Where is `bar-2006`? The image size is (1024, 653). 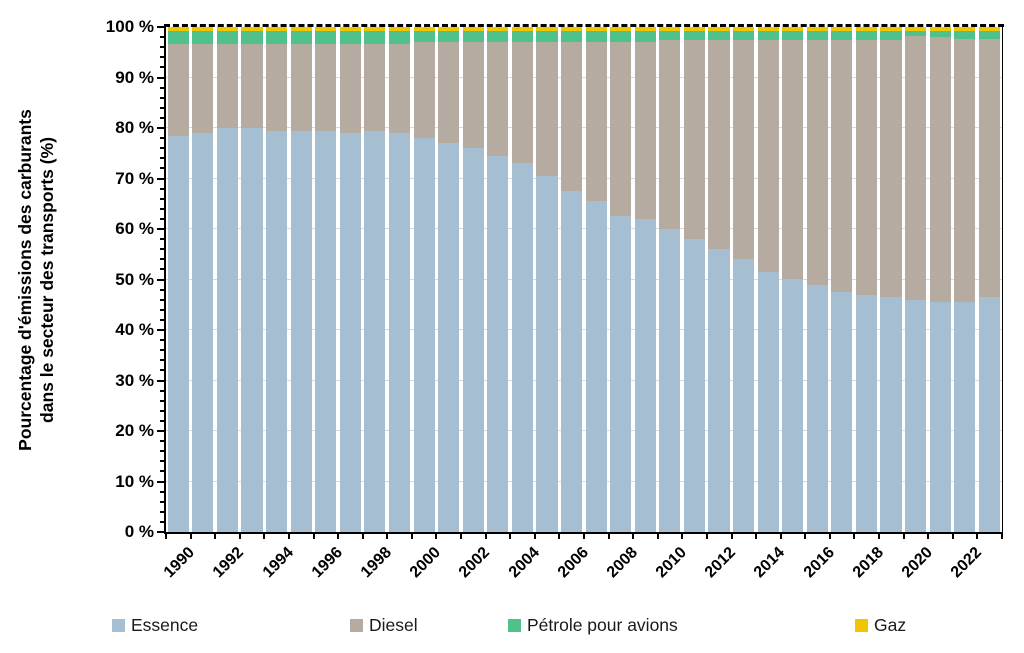 bar-2006 is located at coordinates (571, 279).